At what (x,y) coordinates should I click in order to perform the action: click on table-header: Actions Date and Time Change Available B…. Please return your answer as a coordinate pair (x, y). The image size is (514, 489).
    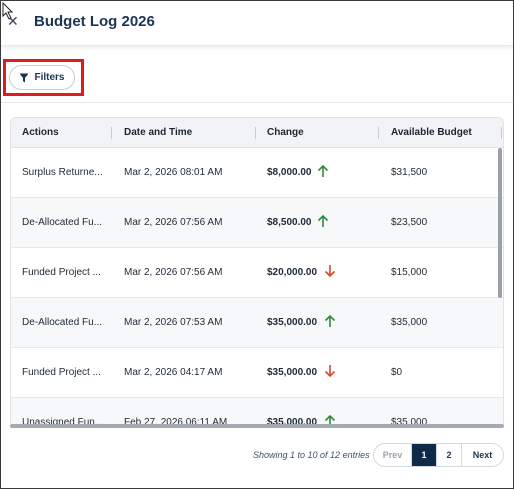
    Looking at the image, I should click on (257, 133).